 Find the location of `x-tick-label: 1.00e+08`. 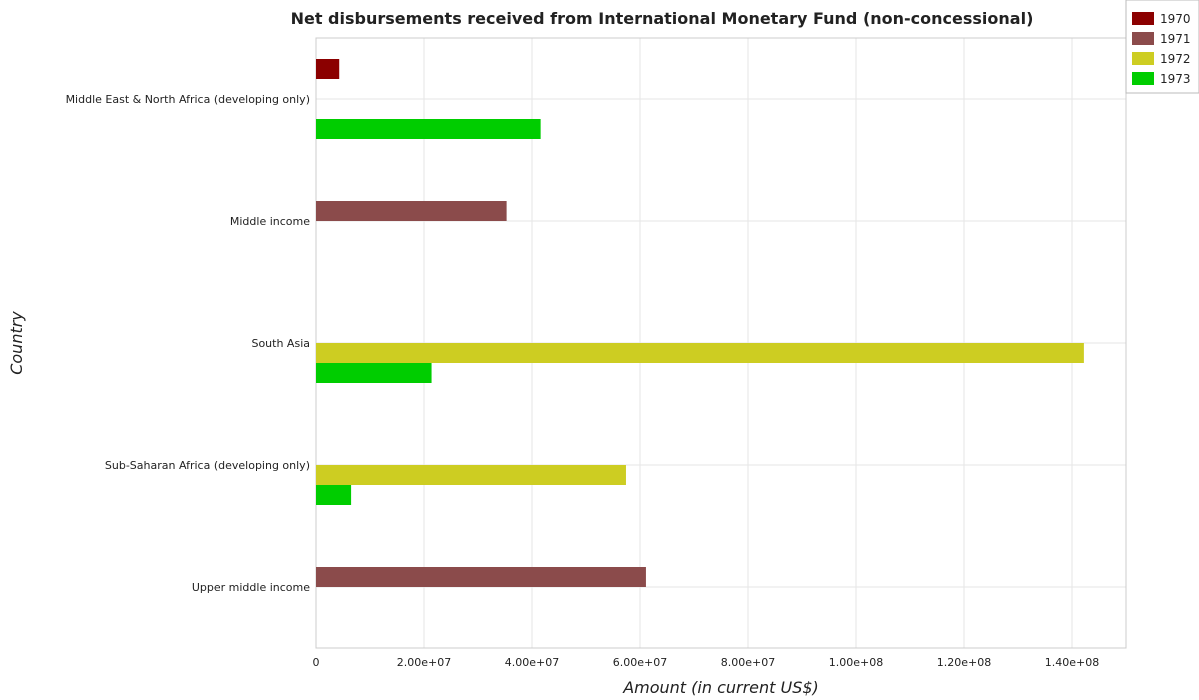

x-tick-label: 1.00e+08 is located at coordinates (856, 662).